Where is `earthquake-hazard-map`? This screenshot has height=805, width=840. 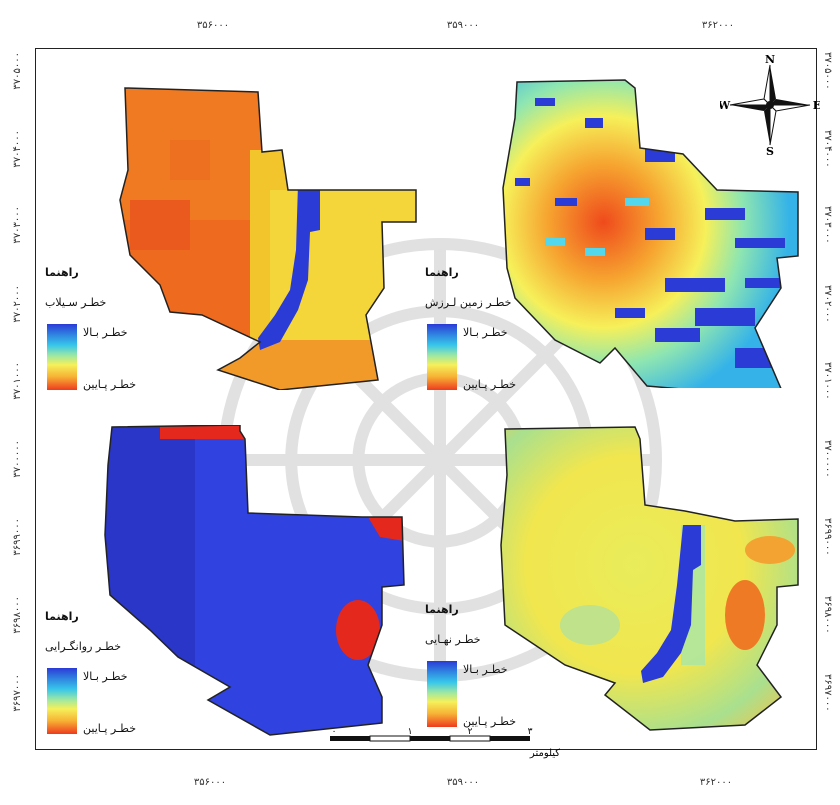 earthquake-hazard-map is located at coordinates (650, 233).